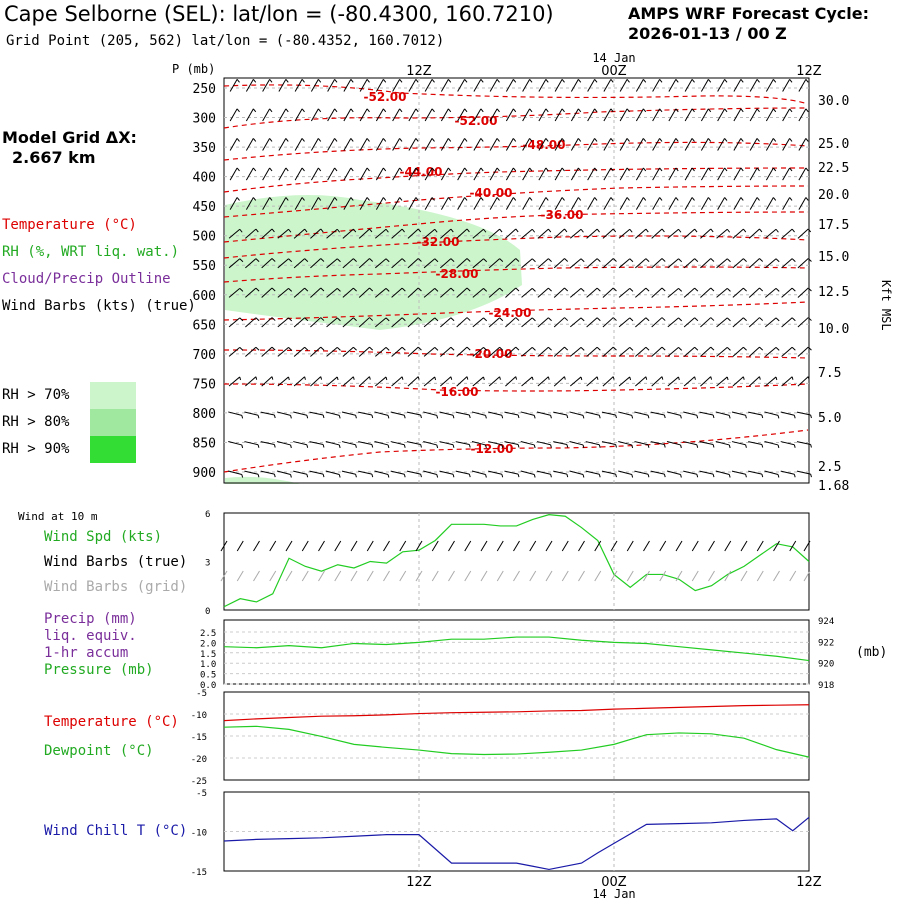 The image size is (900, 900). Describe the element at coordinates (58, 516) in the screenshot. I see `wind10m-title: Wind at 10 m` at that location.